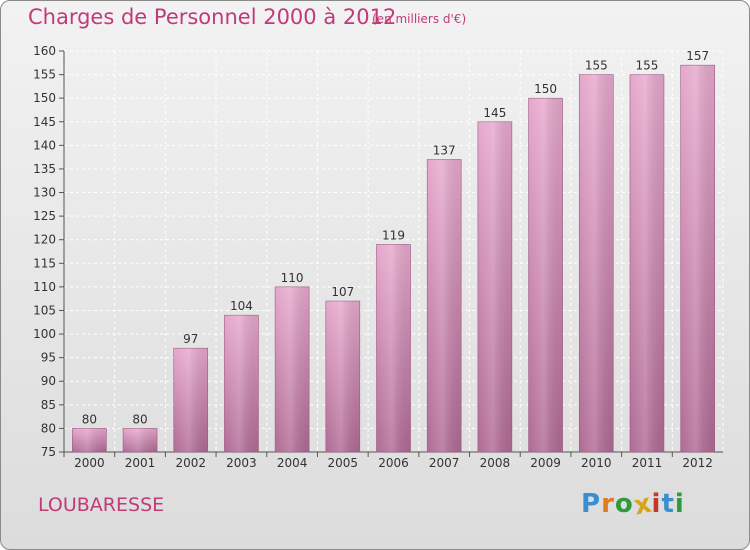 The width and height of the screenshot is (750, 550). I want to click on y-tick-label: 145, so click(44, 122).